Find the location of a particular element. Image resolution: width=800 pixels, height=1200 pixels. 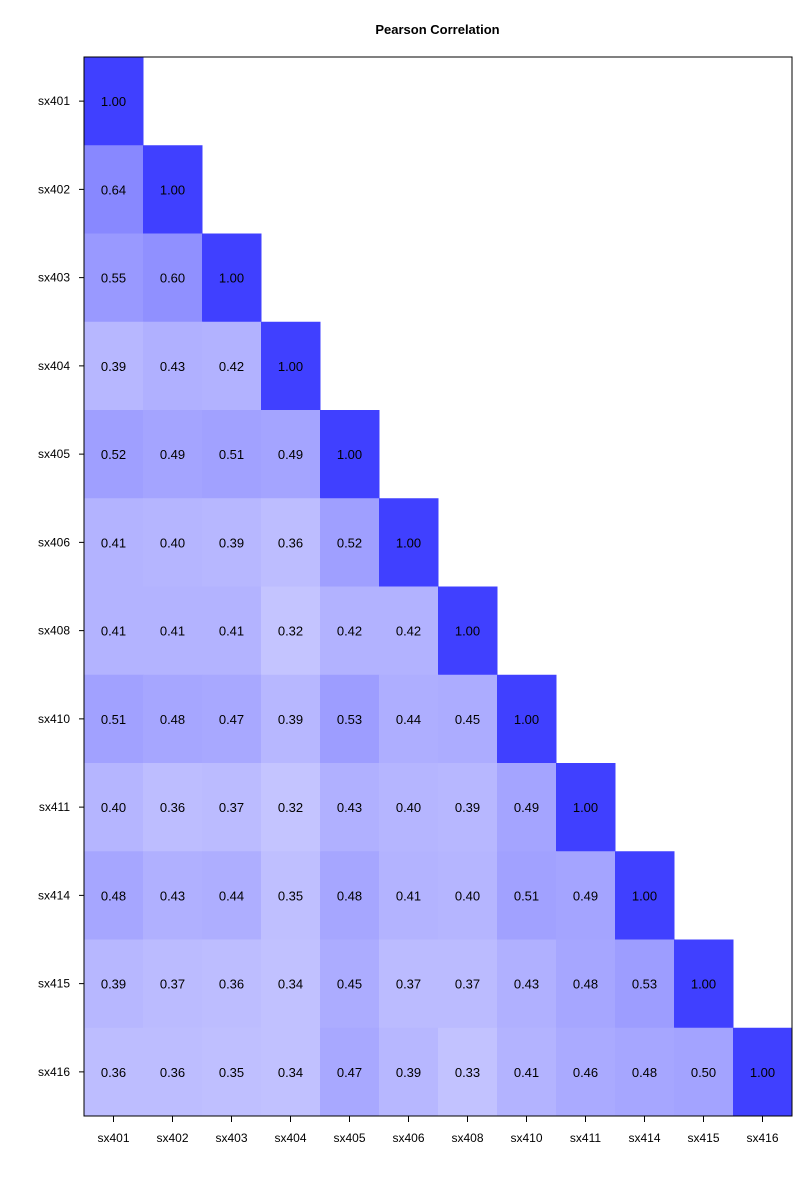

x-tick-label: sx408 is located at coordinates (467, 1138).